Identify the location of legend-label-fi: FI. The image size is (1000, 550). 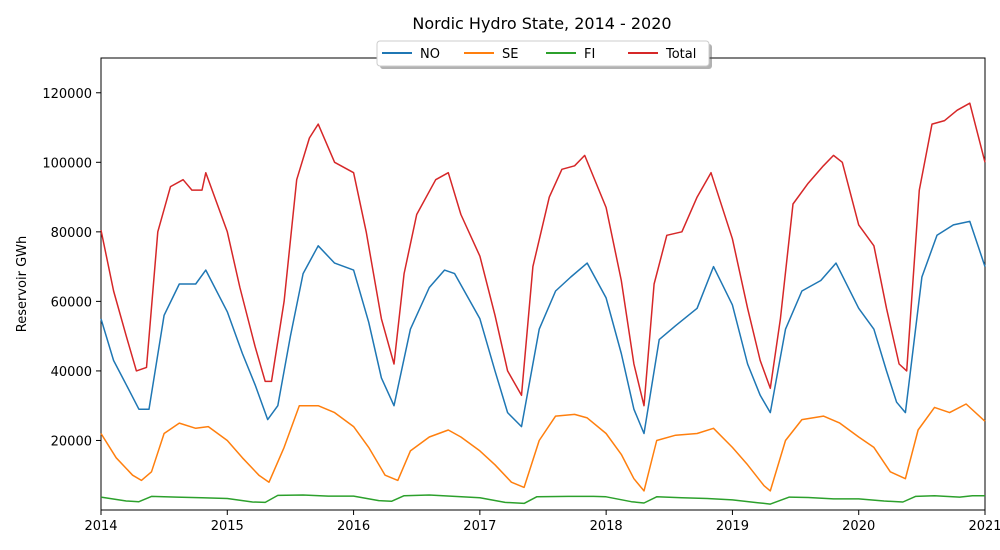
(589, 54).